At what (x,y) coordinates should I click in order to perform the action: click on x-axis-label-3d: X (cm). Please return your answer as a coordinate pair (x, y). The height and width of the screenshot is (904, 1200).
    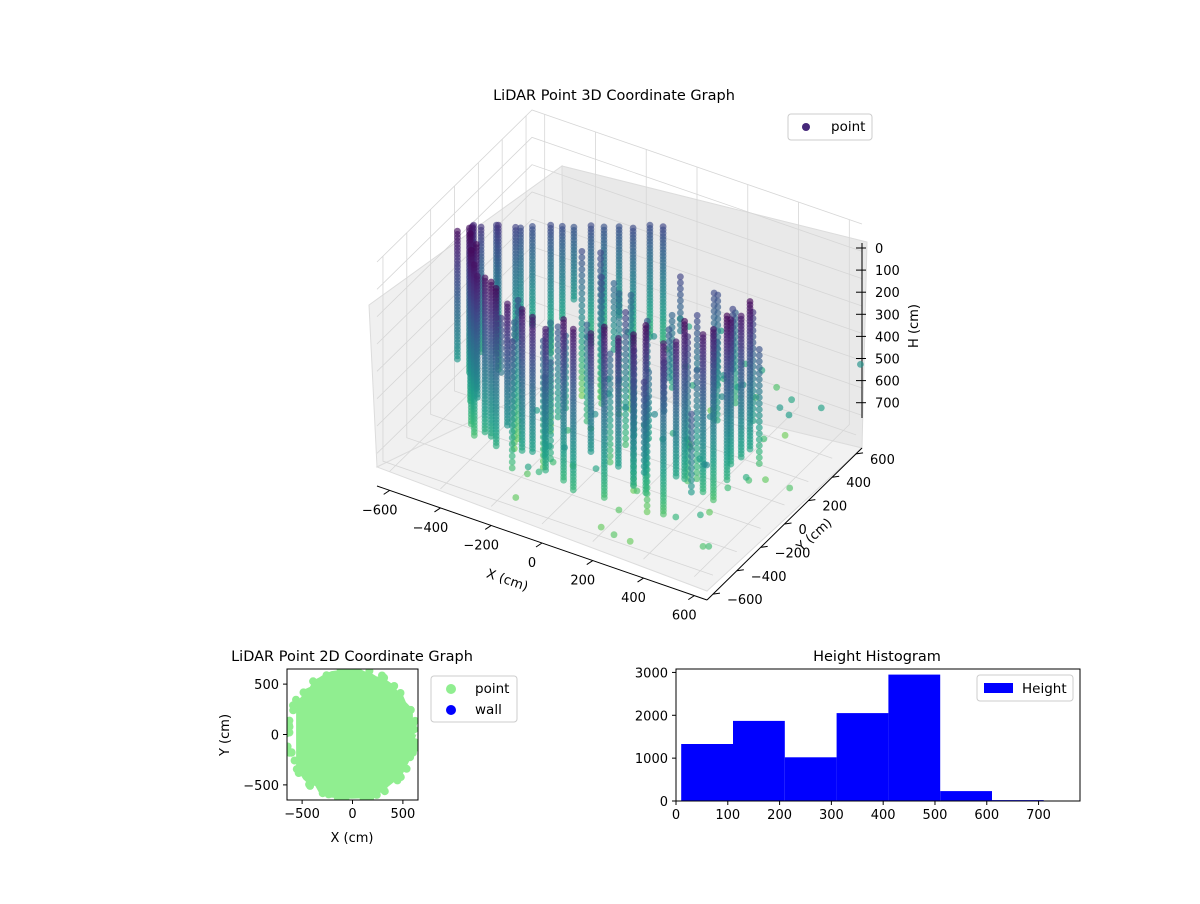
    Looking at the image, I should click on (507, 581).